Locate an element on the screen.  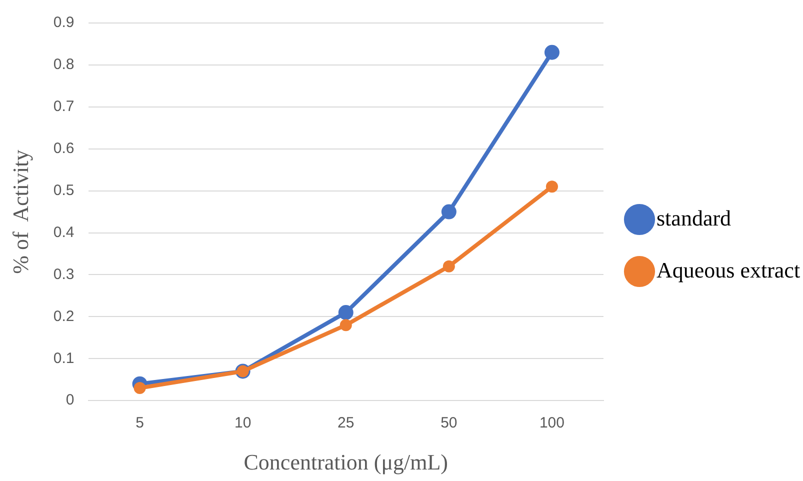
y-tick-label: 0.8 is located at coordinates (63, 65).